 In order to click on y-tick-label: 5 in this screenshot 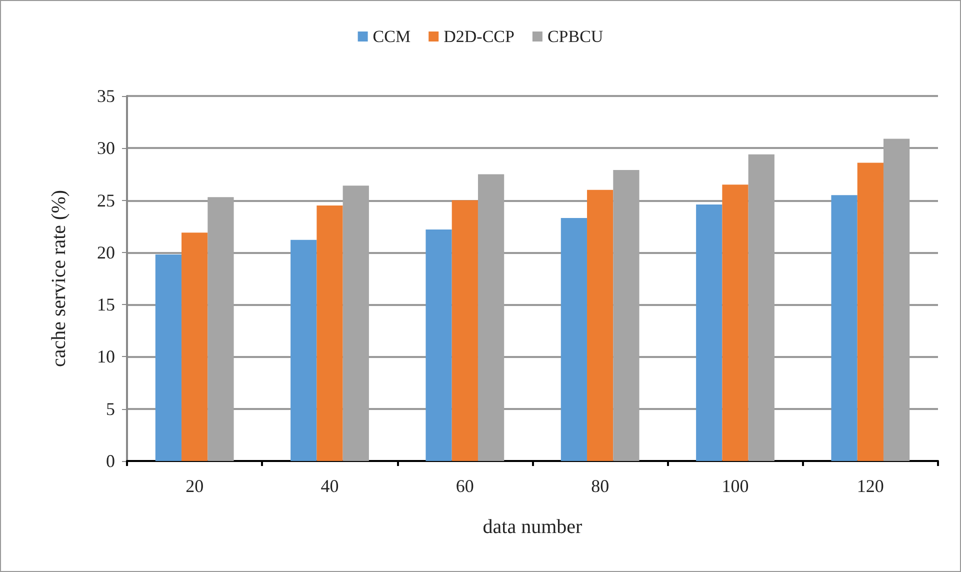, I will do `click(110, 408)`.